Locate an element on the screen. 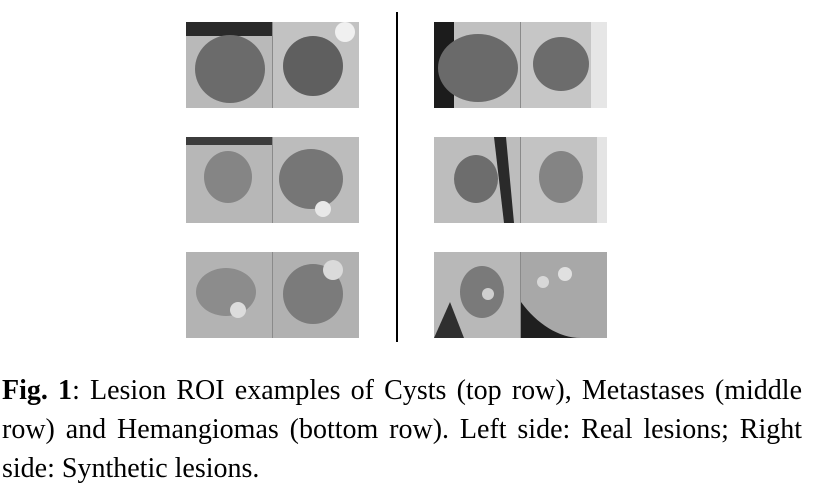  metastasis-left-pair is located at coordinates (272, 180).